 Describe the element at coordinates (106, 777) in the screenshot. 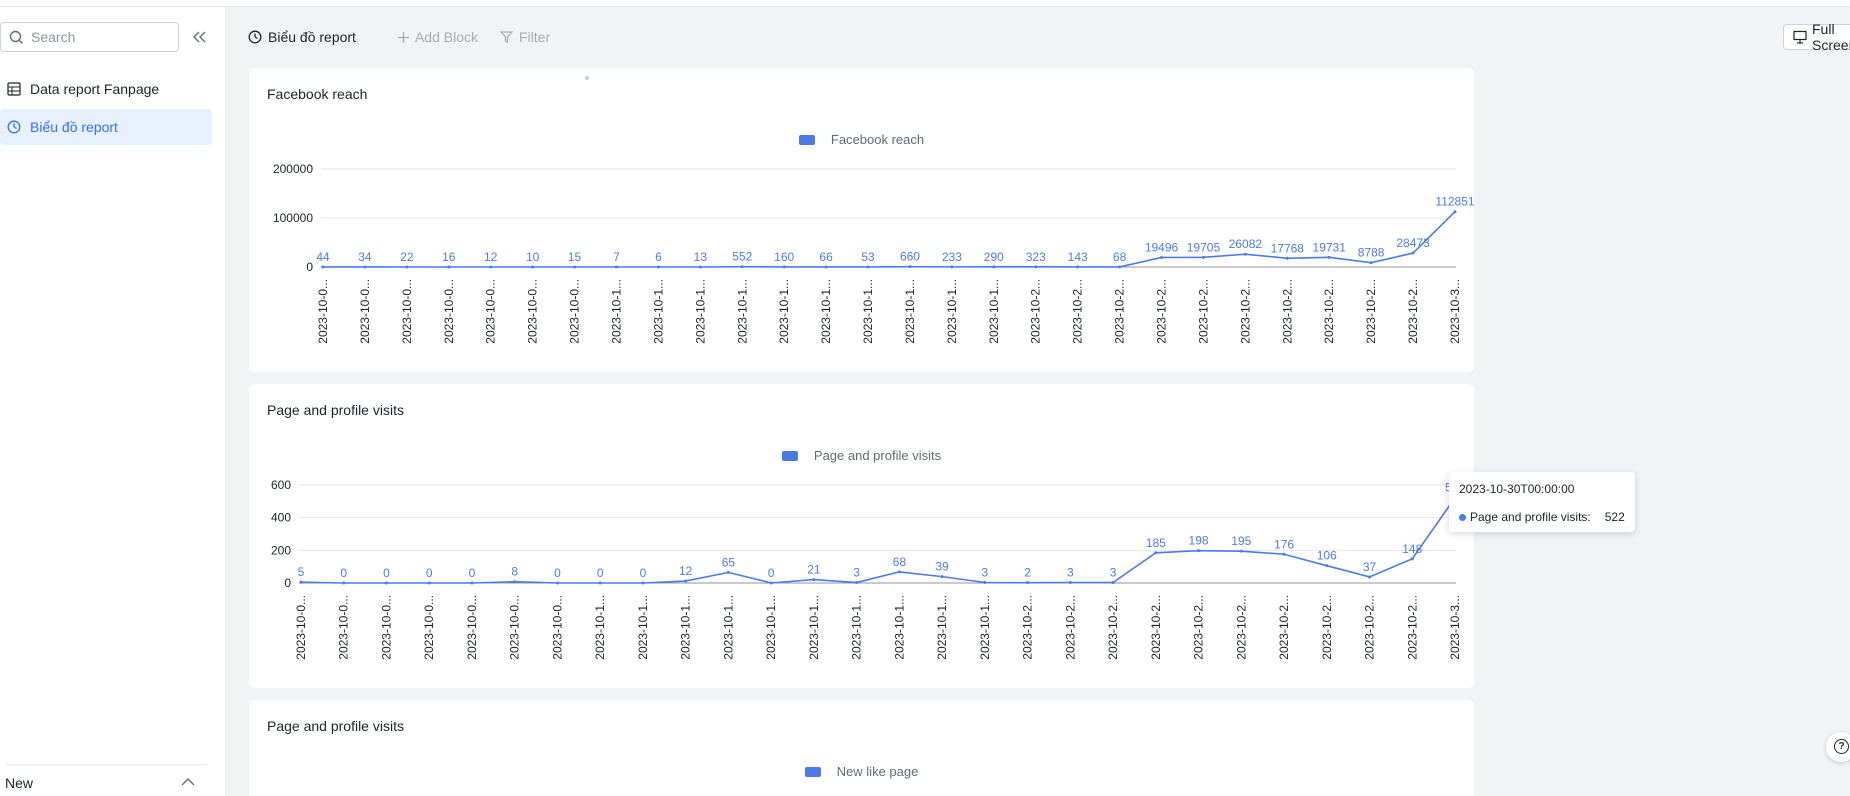

I see `sidebar-footer: New` at that location.